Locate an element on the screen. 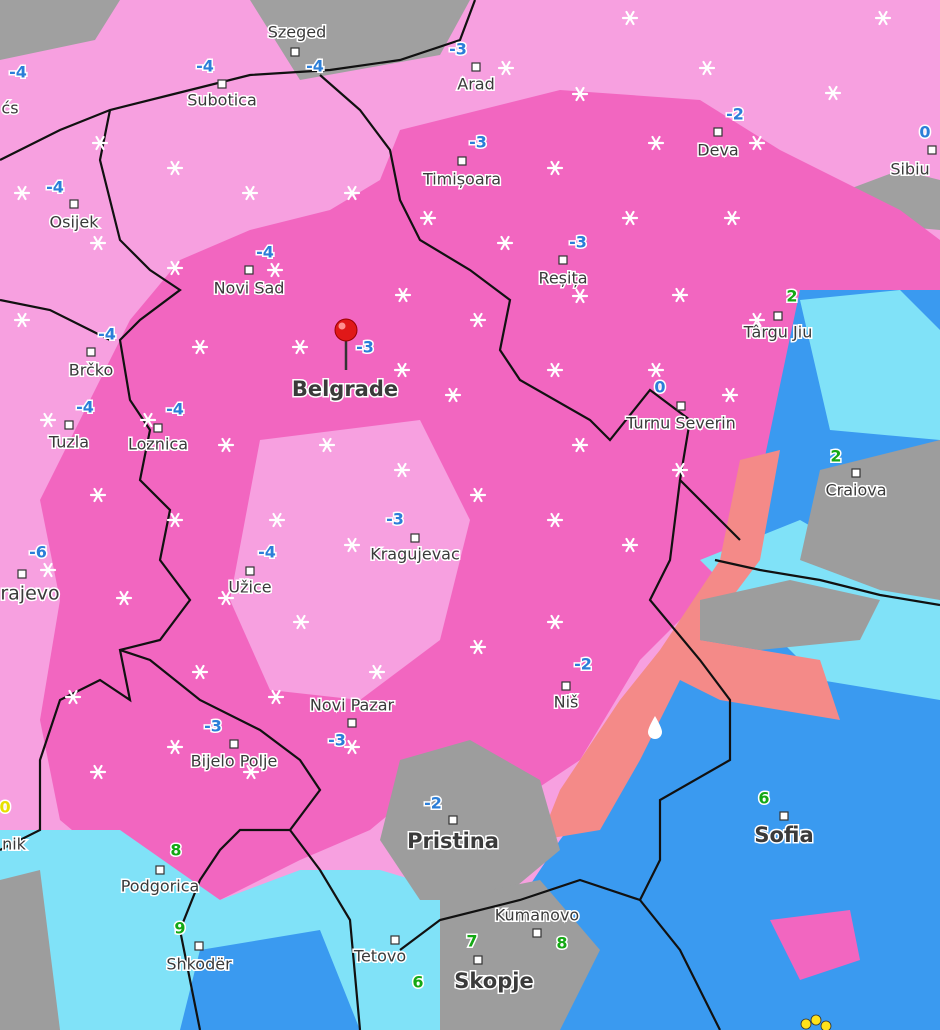 Image resolution: width=940 pixels, height=1030 pixels. city-label: rajevo is located at coordinates (29, 594).